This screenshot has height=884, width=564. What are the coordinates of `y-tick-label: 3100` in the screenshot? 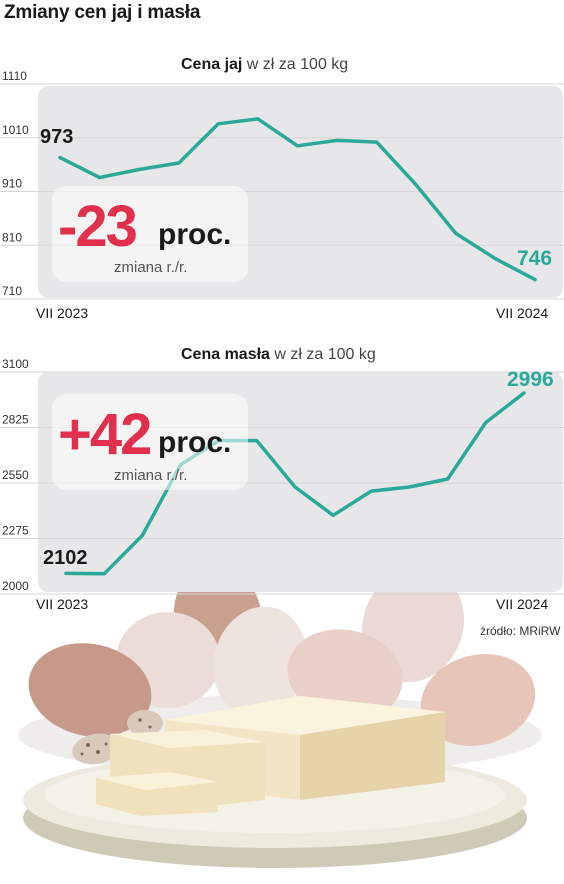 It's located at (15, 364).